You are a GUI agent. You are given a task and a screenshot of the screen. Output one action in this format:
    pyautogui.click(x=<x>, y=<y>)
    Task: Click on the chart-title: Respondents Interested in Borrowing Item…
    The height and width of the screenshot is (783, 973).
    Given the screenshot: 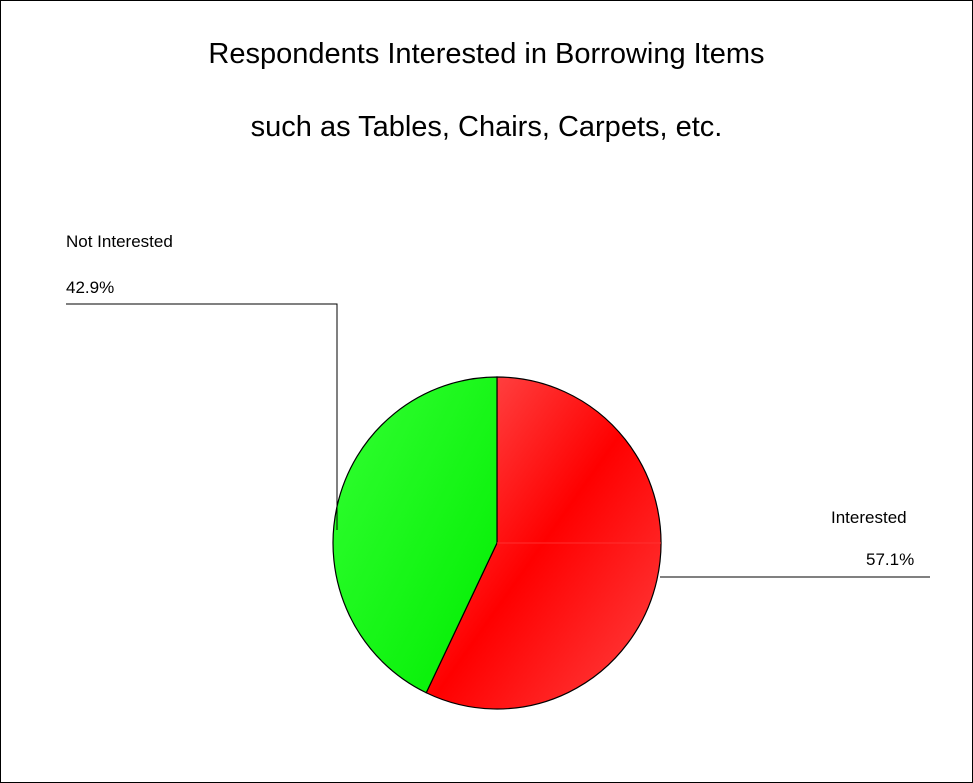 What is the action you would take?
    pyautogui.click(x=486, y=54)
    